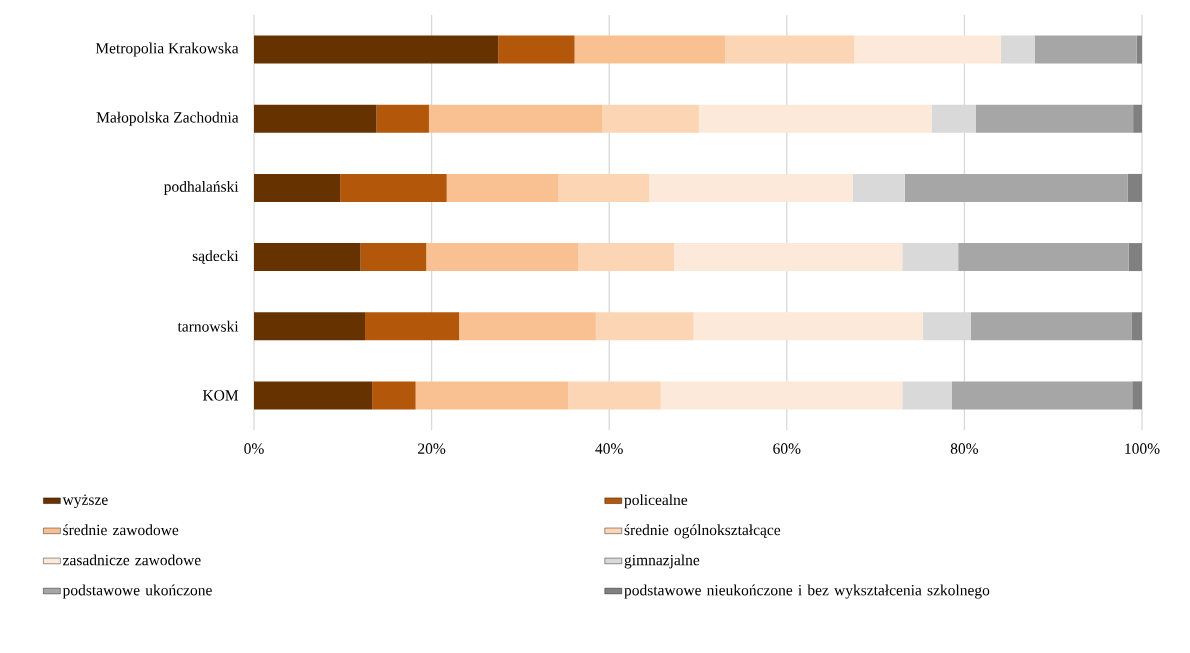 This screenshot has height=653, width=1190. Describe the element at coordinates (85, 501) in the screenshot. I see `legend-label: wyższe` at that location.